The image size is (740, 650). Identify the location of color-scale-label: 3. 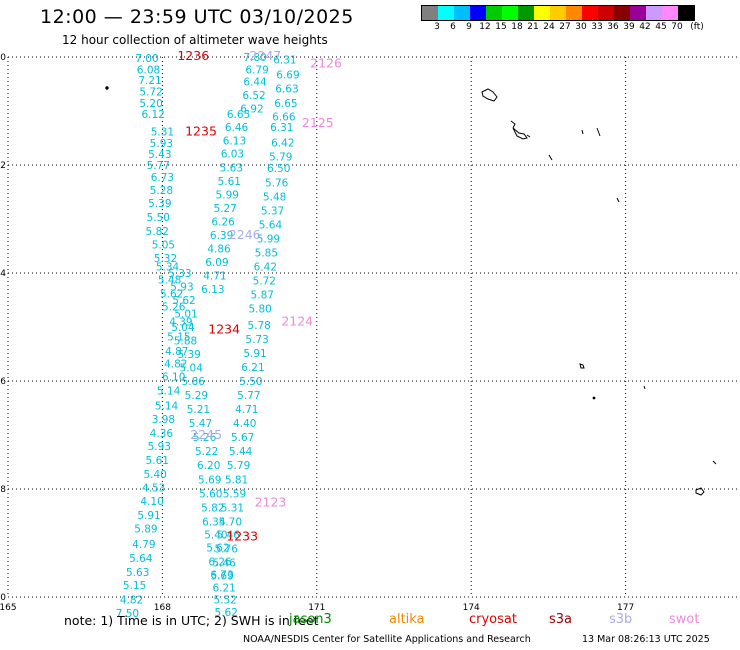
(437, 27).